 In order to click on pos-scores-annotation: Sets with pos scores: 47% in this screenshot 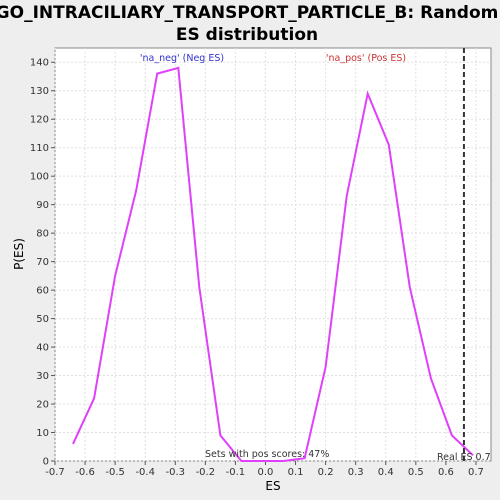, I will do `click(267, 454)`.